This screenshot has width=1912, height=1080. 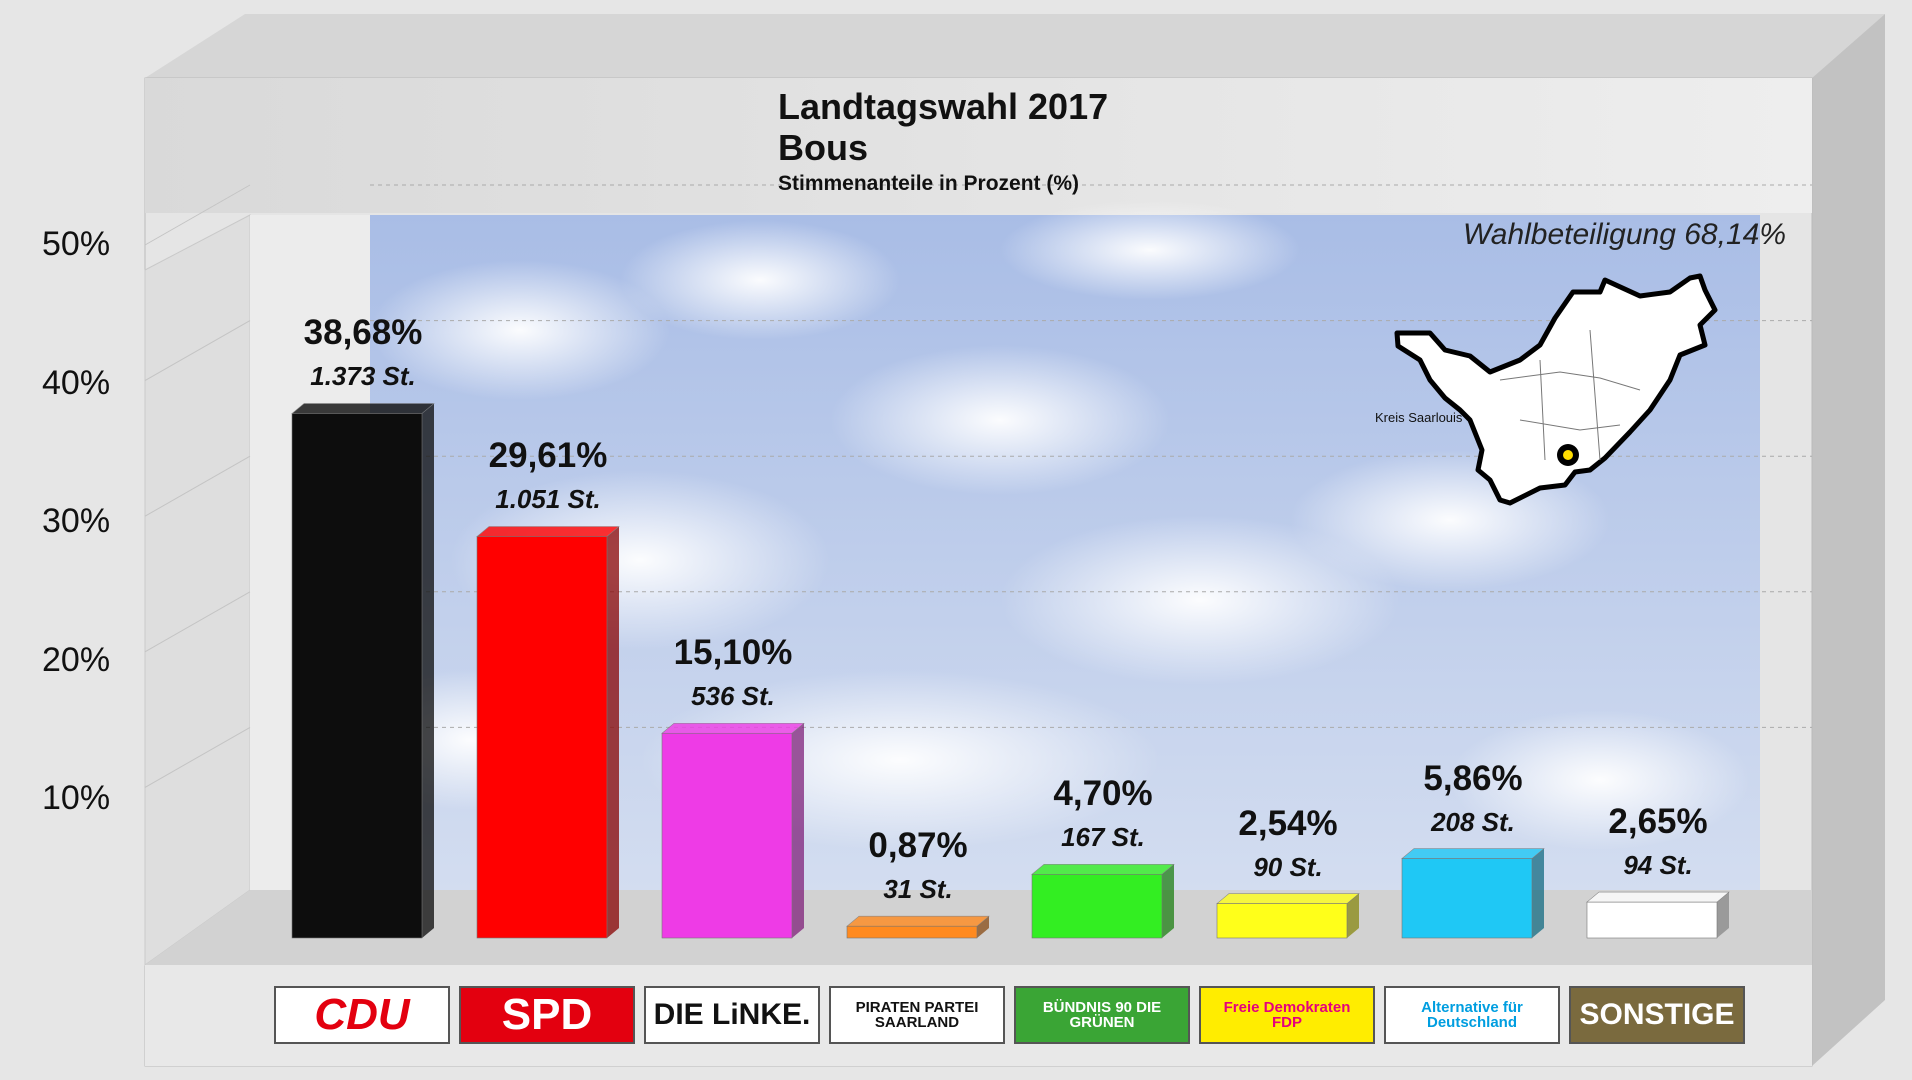 I want to click on y-tick-label: 40%, so click(x=76, y=382).